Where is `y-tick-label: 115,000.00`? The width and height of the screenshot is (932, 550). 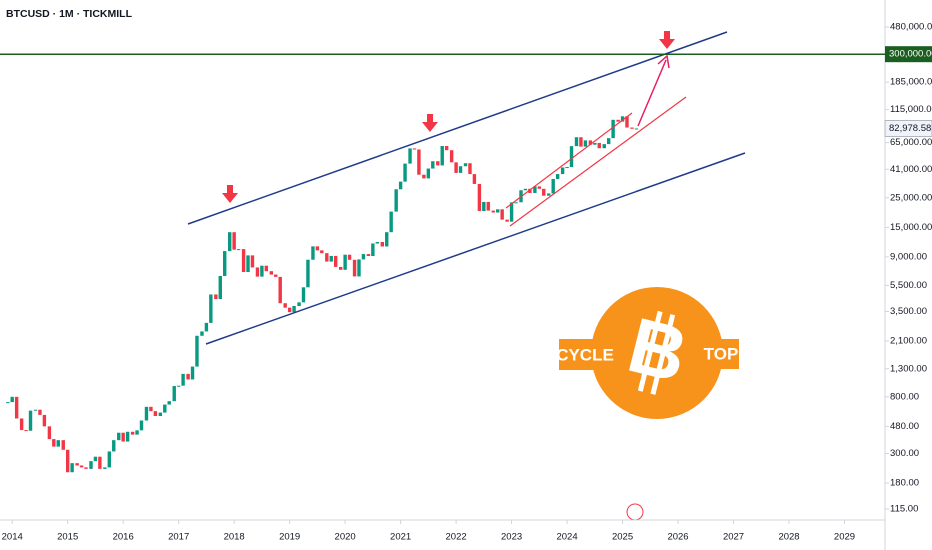 y-tick-label: 115,000.00 is located at coordinates (911, 109).